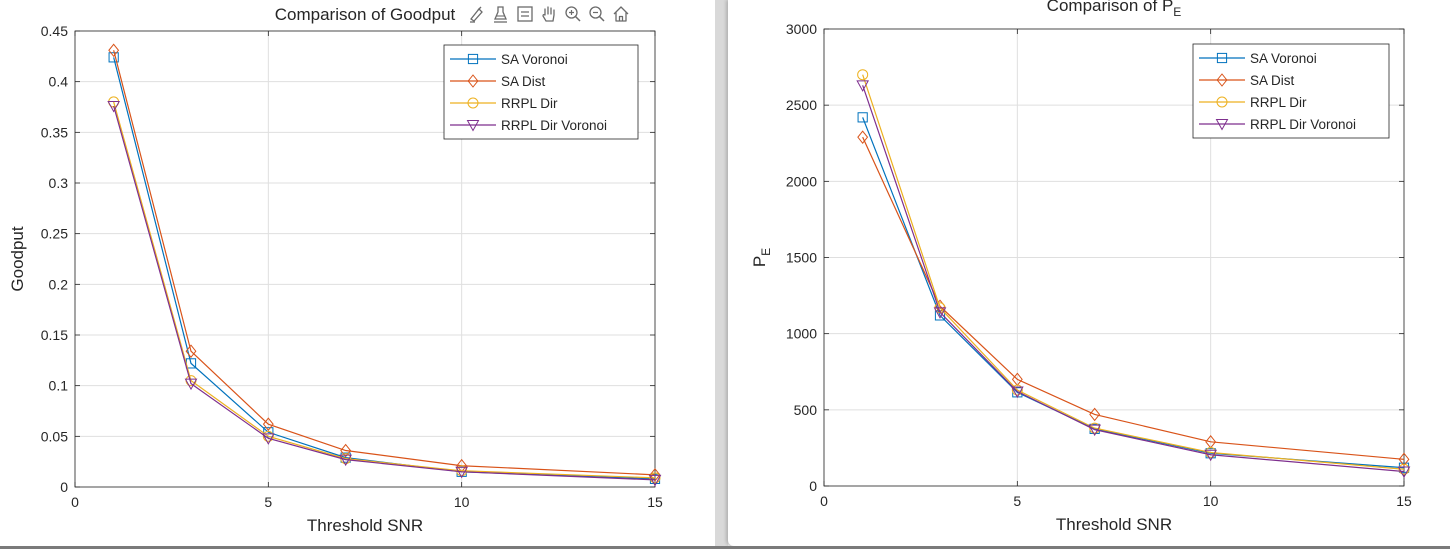 This screenshot has height=549, width=1450. I want to click on y-tick-label: 0.1, so click(59, 386).